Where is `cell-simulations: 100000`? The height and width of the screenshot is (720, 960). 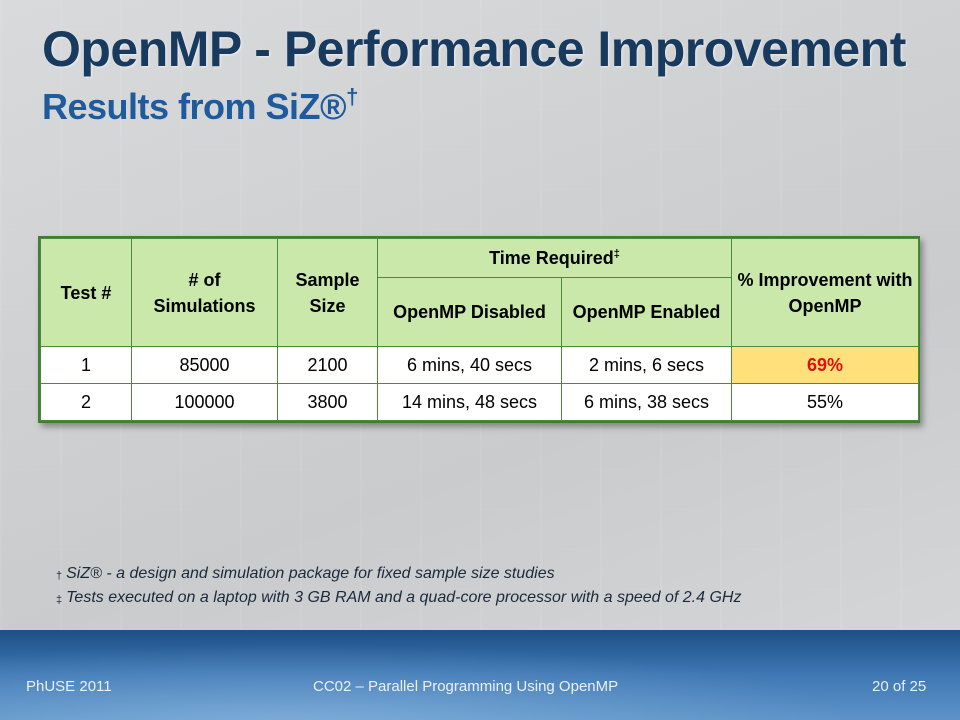
cell-simulations: 100000 is located at coordinates (204, 402).